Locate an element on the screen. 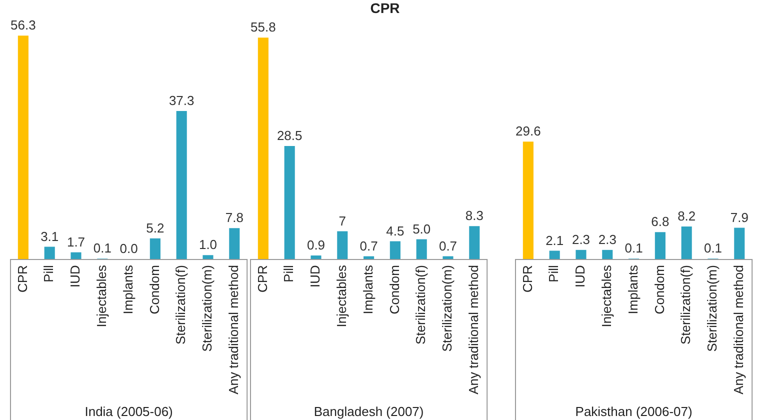 This screenshot has width=770, height=420. data-label: 8.3 is located at coordinates (474, 216).